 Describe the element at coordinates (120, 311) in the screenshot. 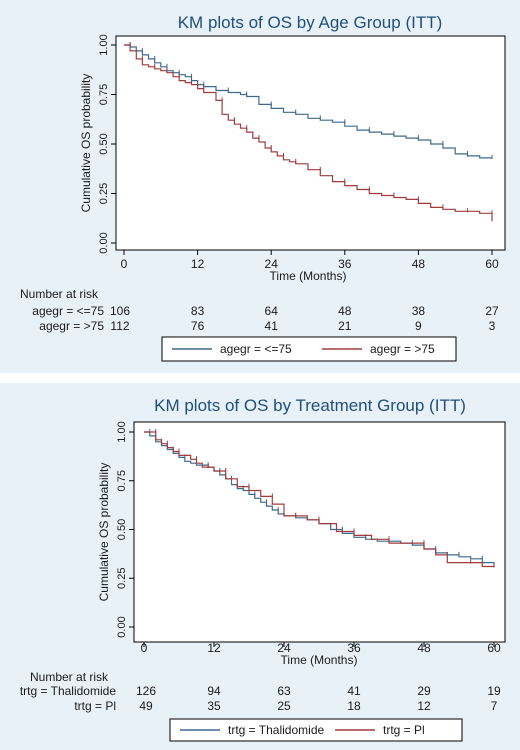

I see `risk-count: 106` at that location.